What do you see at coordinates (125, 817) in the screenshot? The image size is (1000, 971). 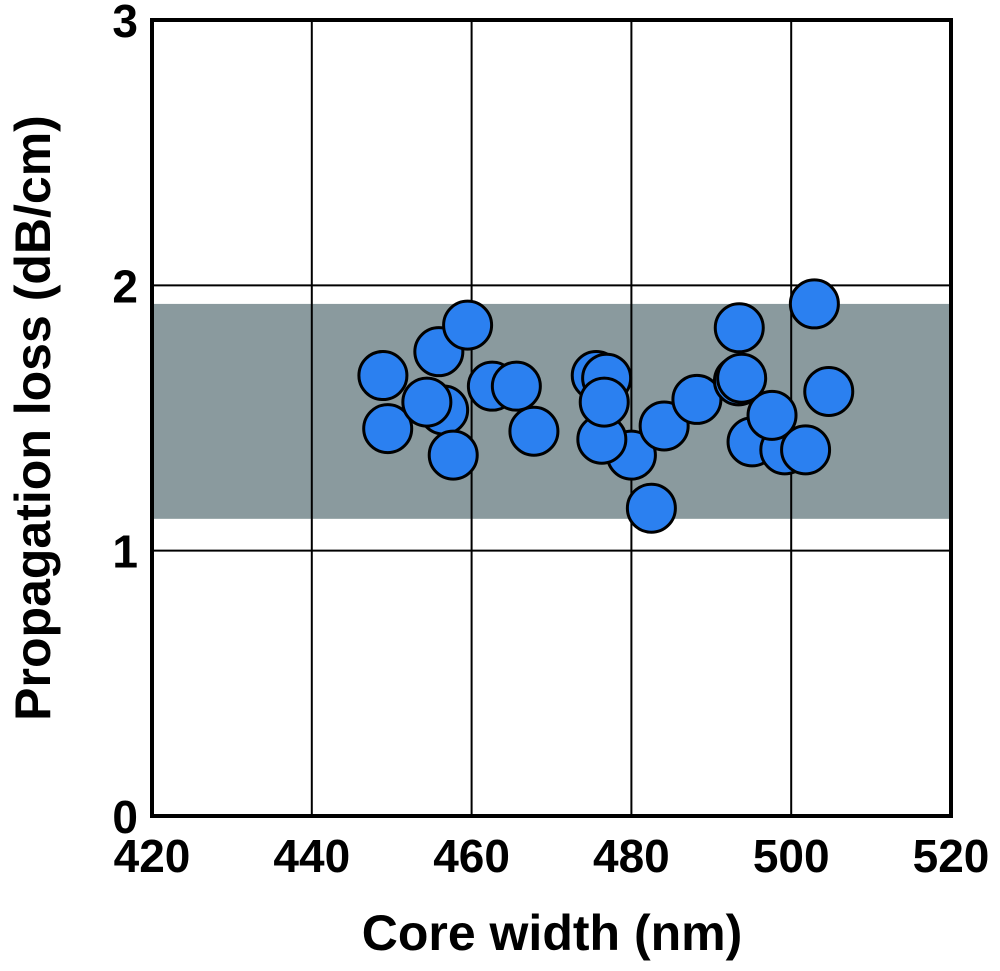 I see `y-tick-label: 0` at bounding box center [125, 817].